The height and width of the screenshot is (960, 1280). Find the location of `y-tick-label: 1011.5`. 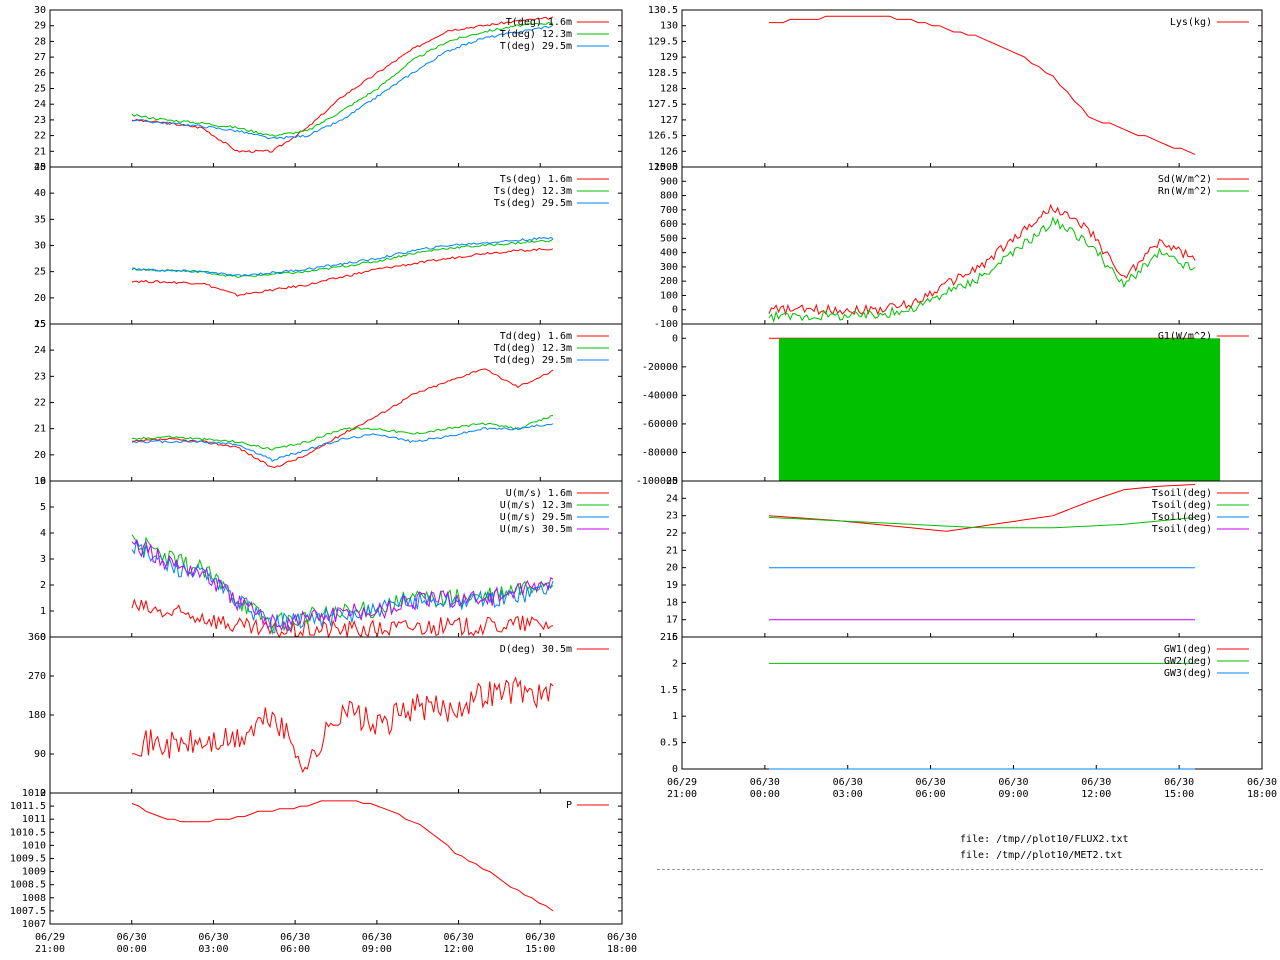

y-tick-label: 1011.5 is located at coordinates (28, 806).